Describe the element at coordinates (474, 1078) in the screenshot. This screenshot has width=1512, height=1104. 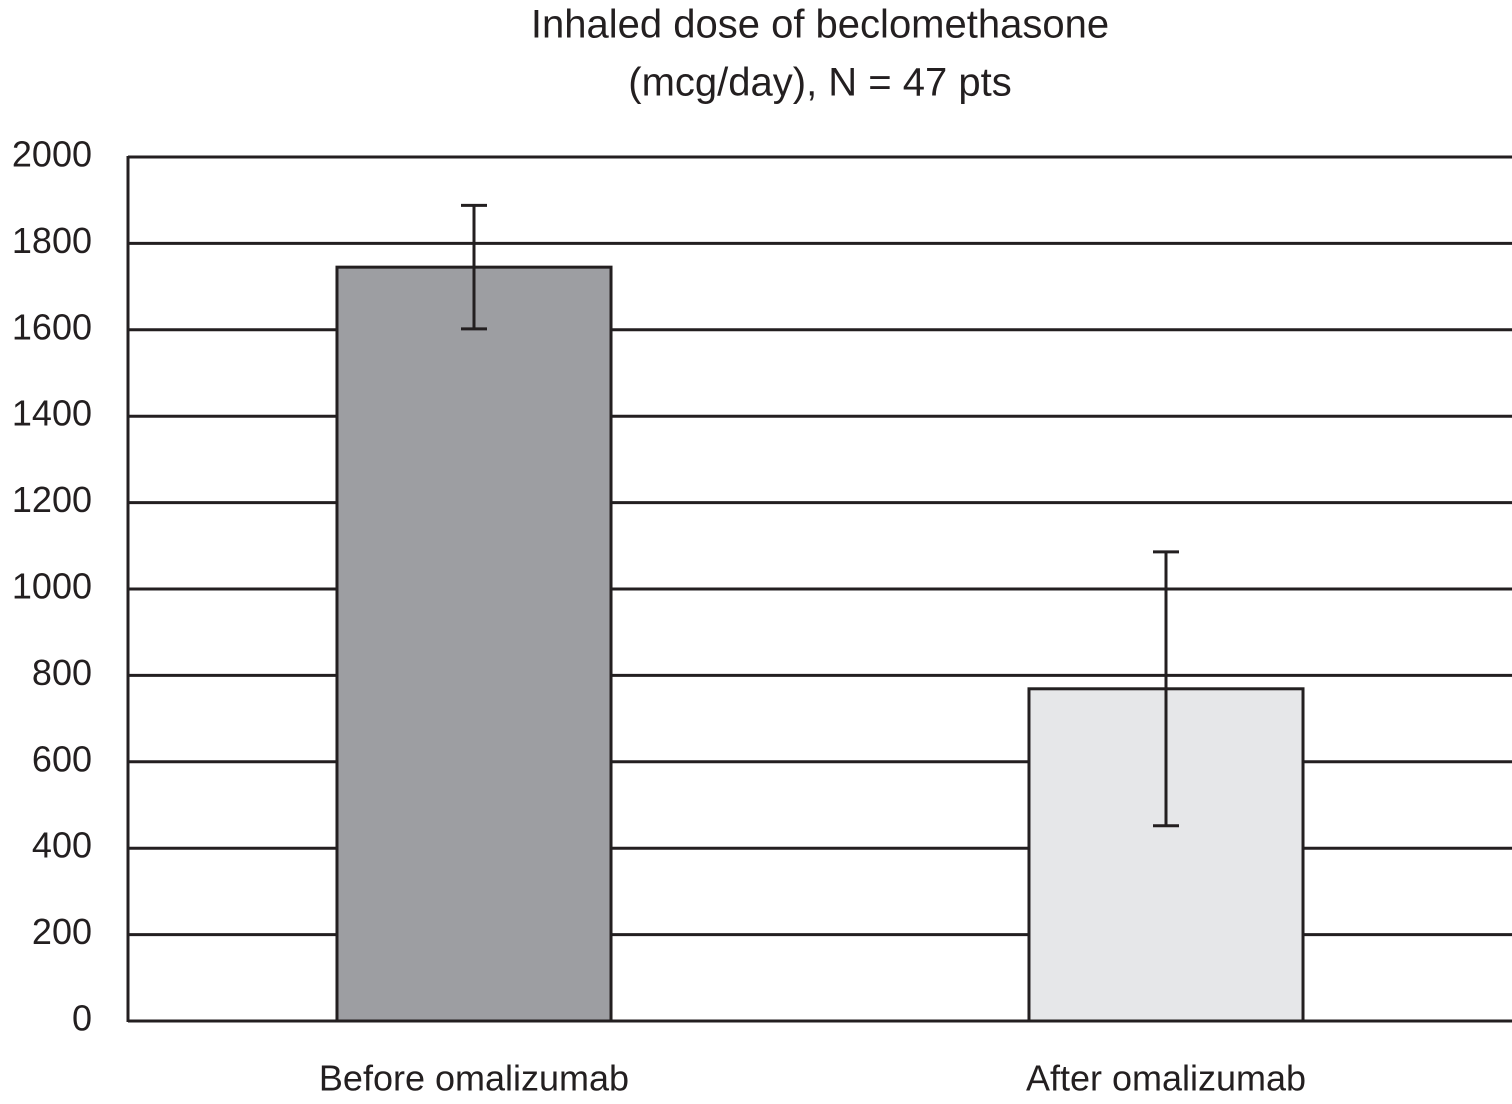
I see `x-tick-label: Before omalizumab` at that location.